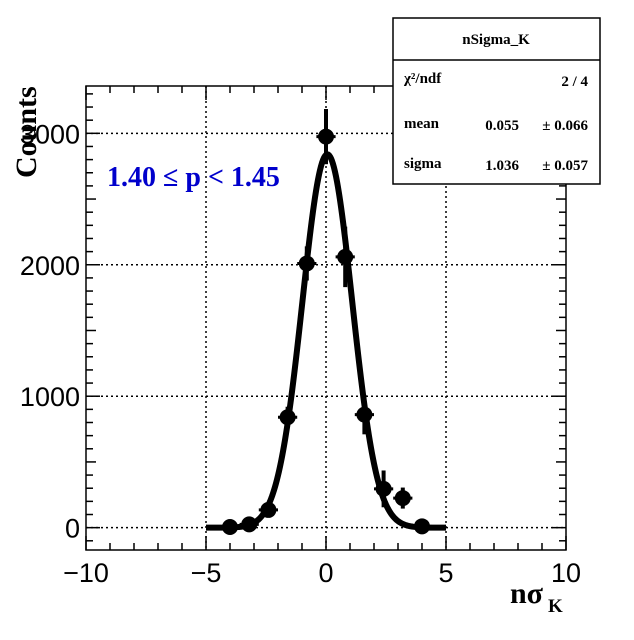  What do you see at coordinates (50, 266) in the screenshot?
I see `y-tick-label: 2000` at bounding box center [50, 266].